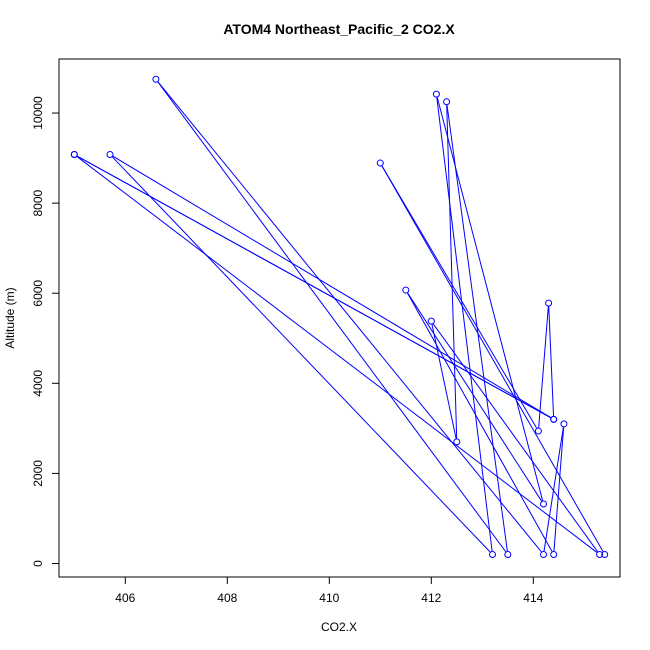 The image size is (650, 650). Describe the element at coordinates (38, 113) in the screenshot. I see `y-tick-label: 10000` at that location.